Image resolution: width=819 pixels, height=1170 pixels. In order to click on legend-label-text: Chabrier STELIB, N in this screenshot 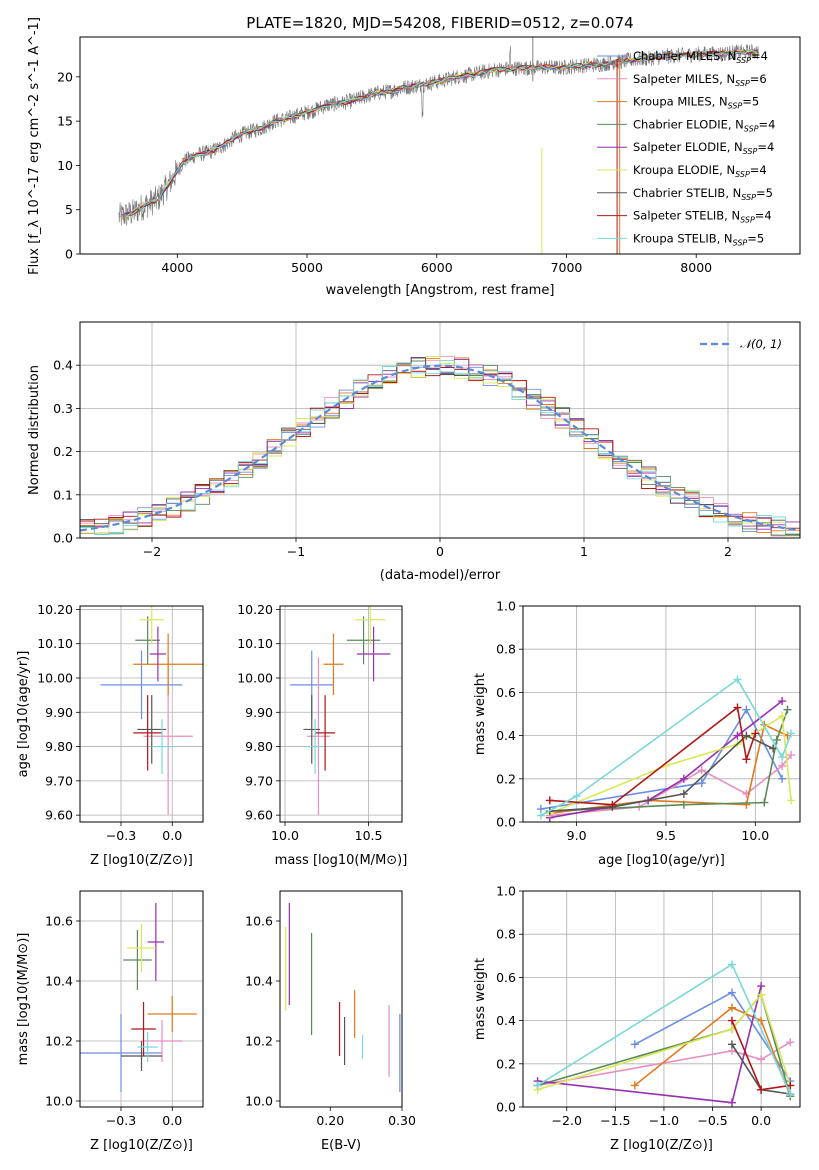, I will do `click(687, 193)`.